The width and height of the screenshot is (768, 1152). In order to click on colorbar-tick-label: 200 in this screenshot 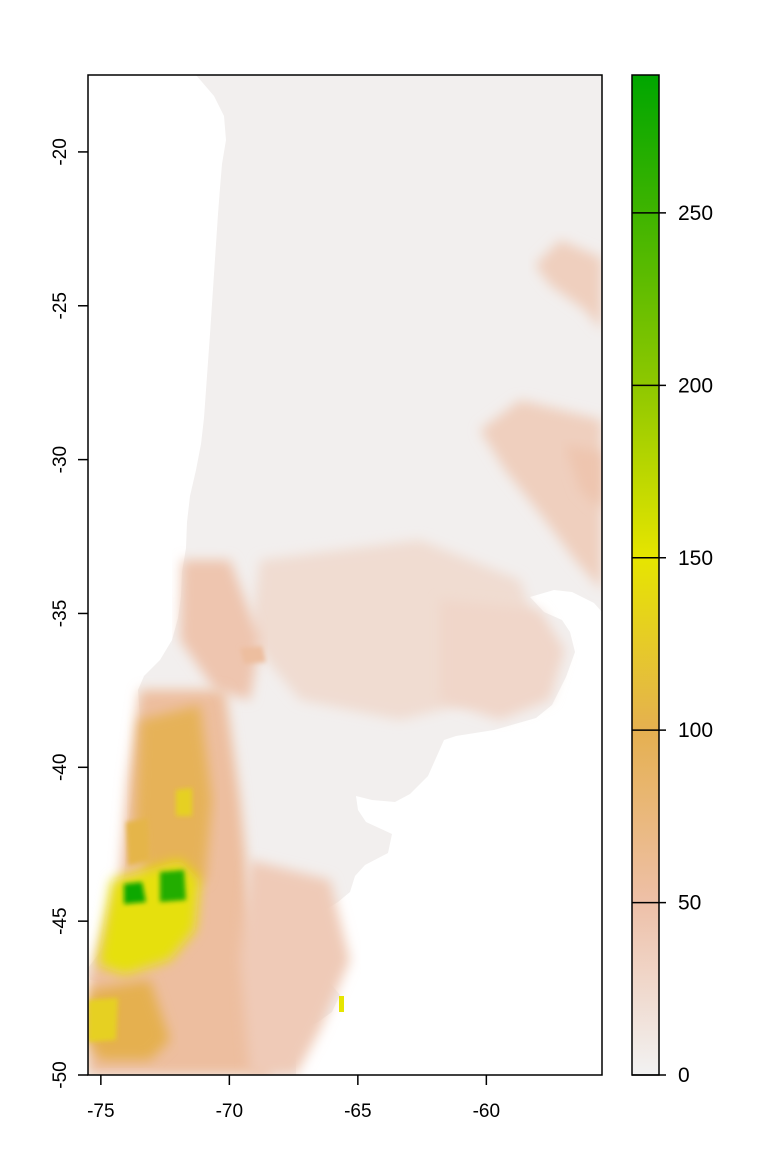, I will do `click(695, 385)`.